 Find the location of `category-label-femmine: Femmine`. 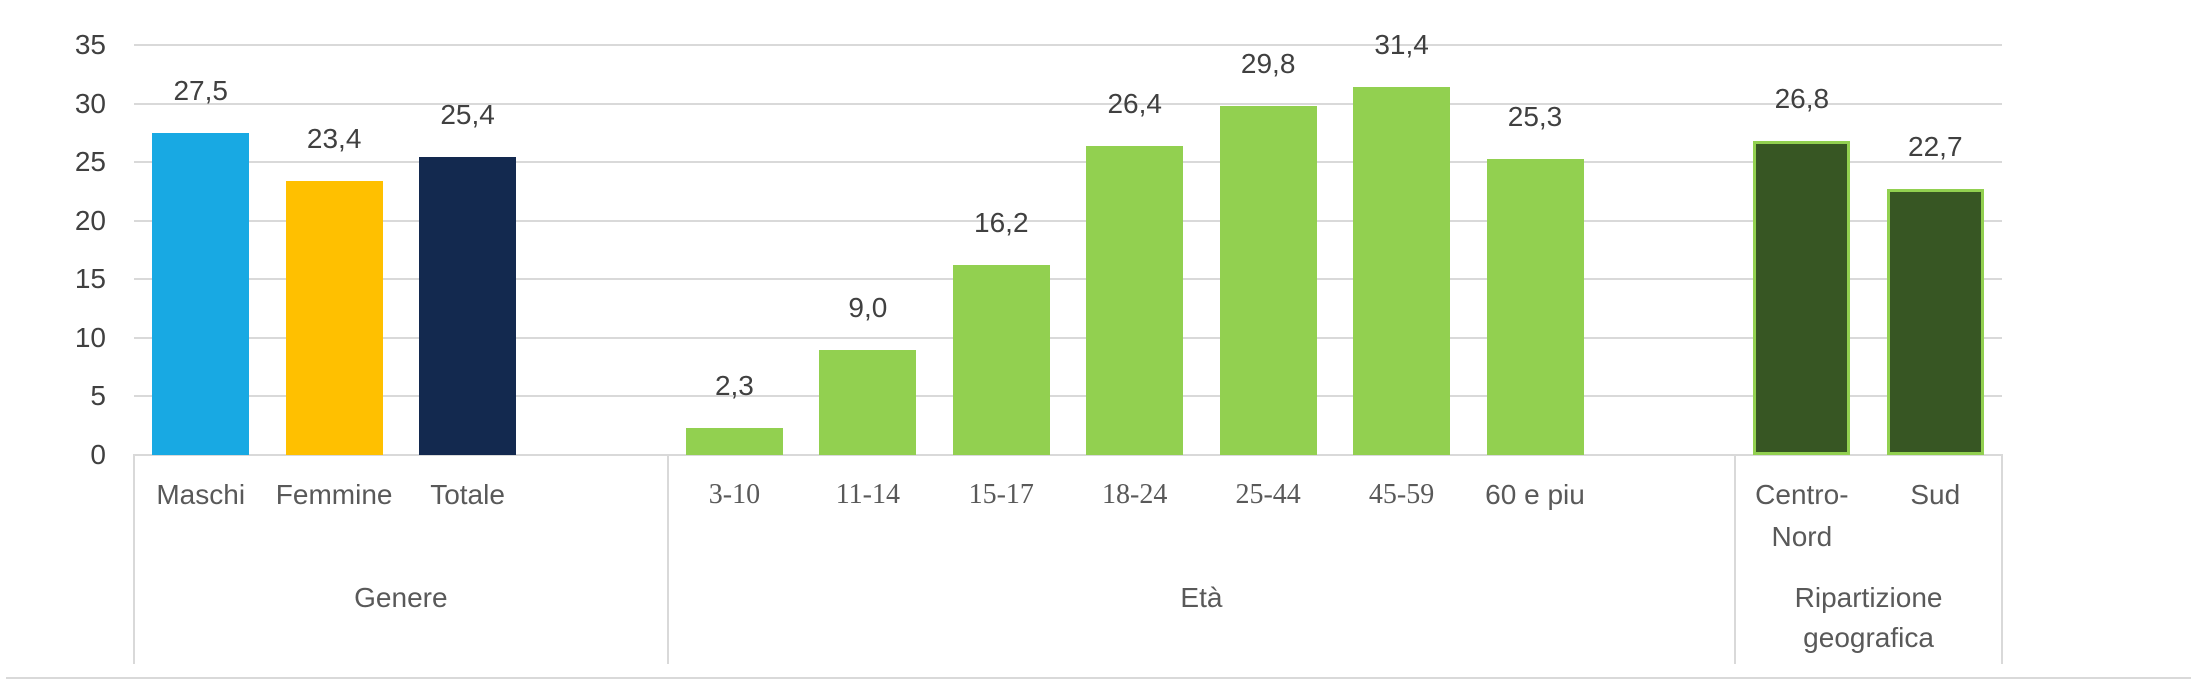

category-label-femmine: Femmine is located at coordinates (334, 494).